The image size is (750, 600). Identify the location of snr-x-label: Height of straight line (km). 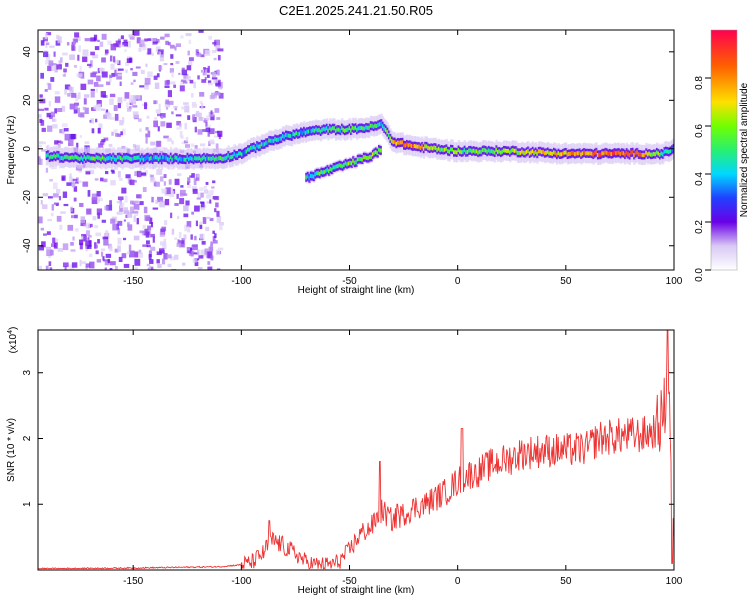
(356, 590).